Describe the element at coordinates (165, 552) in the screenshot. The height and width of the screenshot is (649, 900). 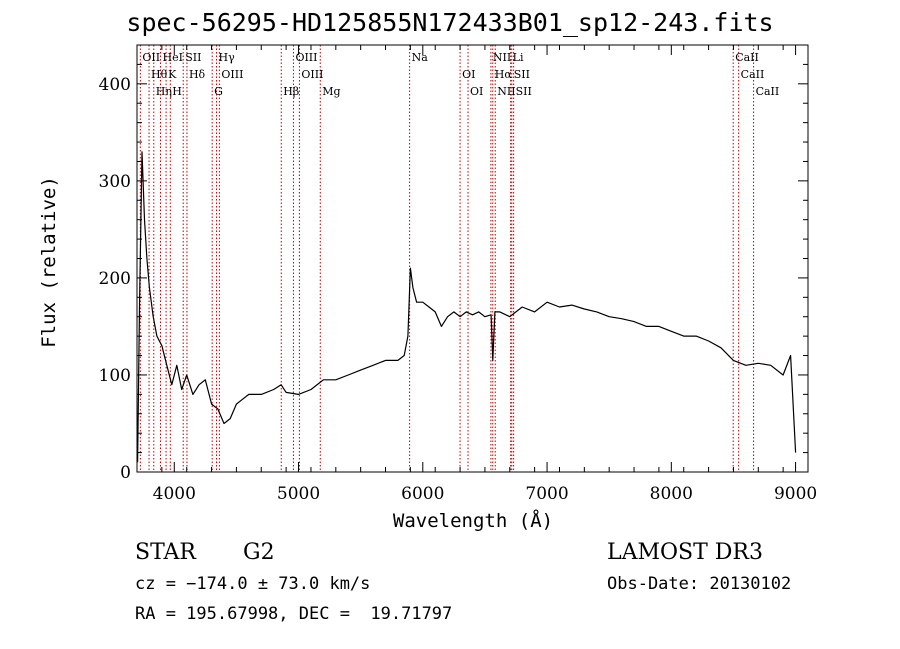
I see `object-class: STAR` at that location.